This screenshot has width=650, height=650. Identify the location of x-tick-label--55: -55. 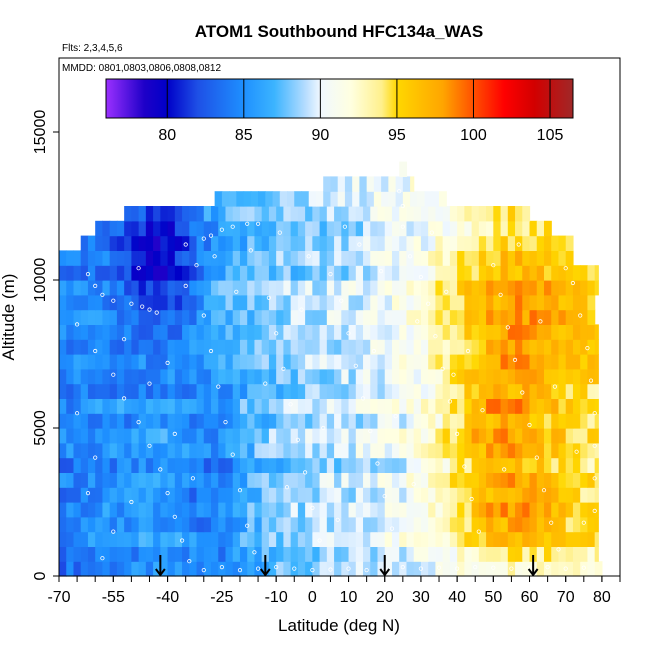
(113, 597).